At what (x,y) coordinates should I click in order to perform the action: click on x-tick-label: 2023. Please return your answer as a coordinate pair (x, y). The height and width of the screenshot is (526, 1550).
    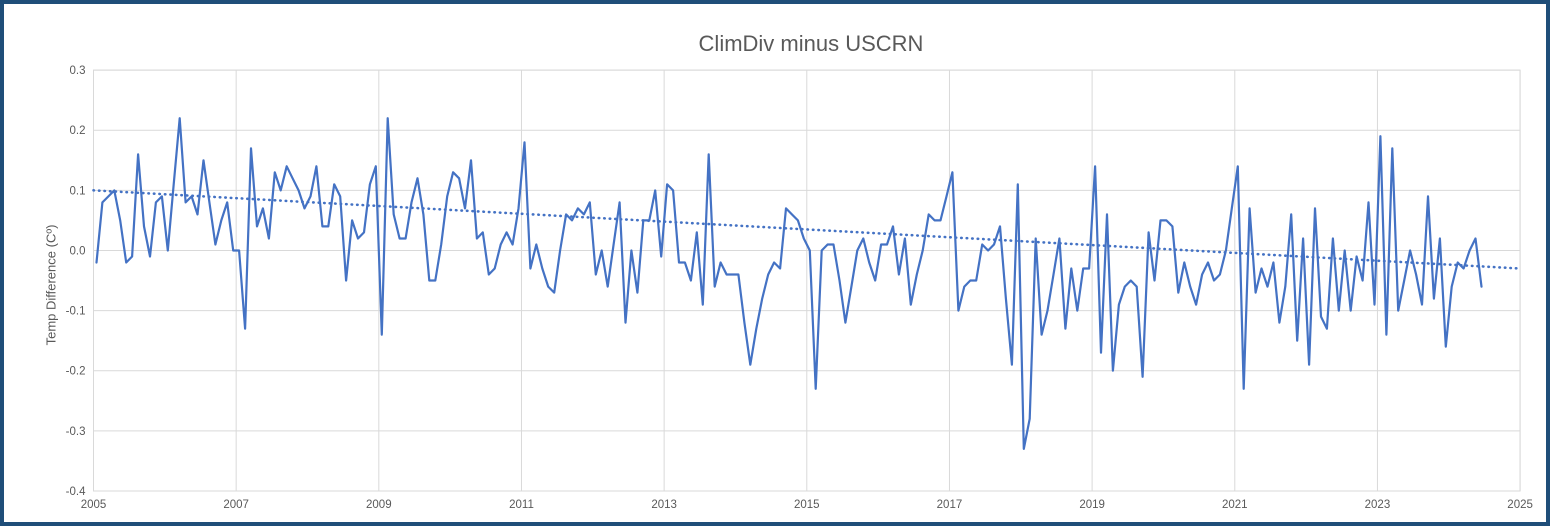
    Looking at the image, I should click on (1378, 505).